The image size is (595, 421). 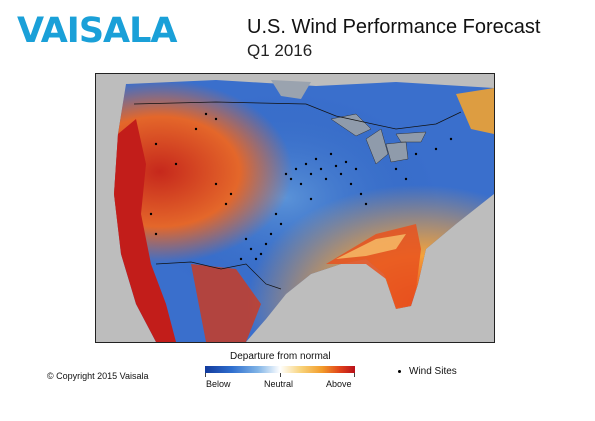 What do you see at coordinates (378, 139) in the screenshot?
I see `great-lakes` at bounding box center [378, 139].